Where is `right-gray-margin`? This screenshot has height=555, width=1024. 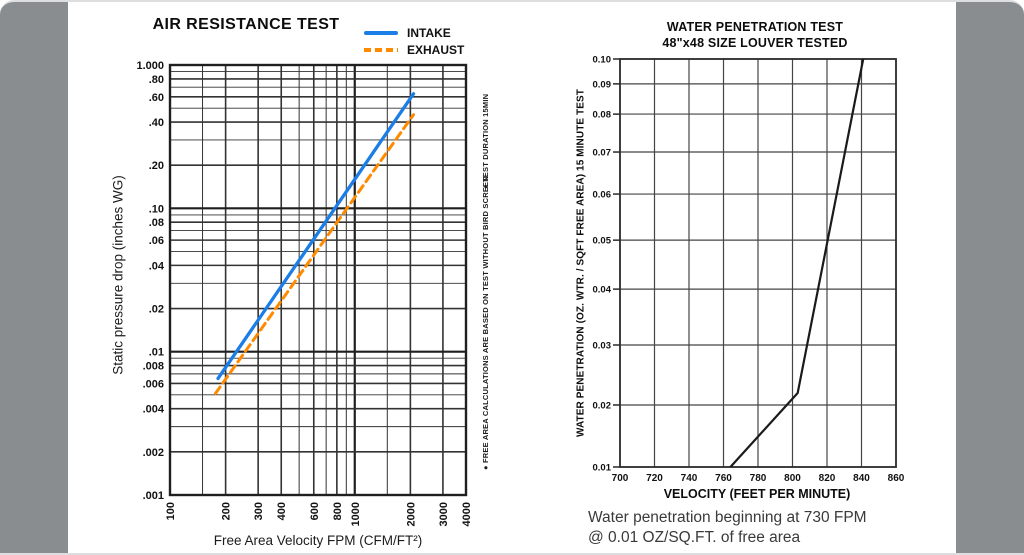
right-gray-margin is located at coordinates (990, 277).